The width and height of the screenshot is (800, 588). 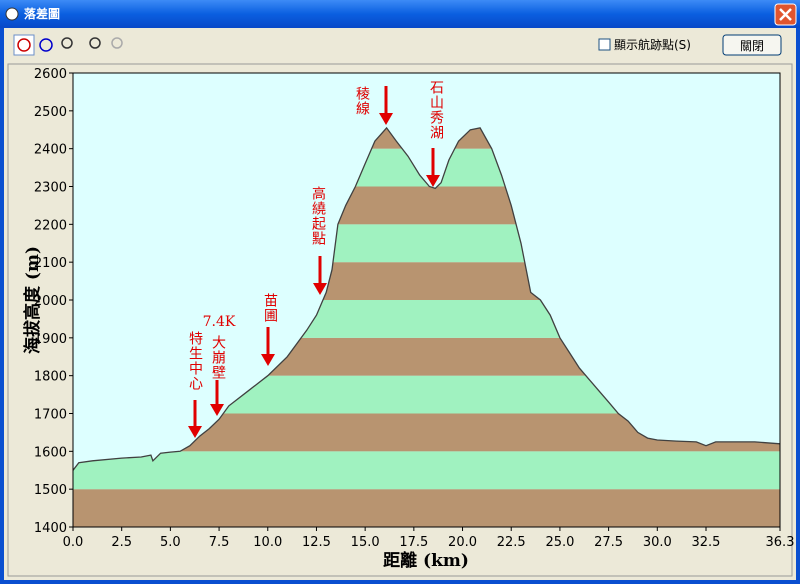 I want to click on tool-target-icon, so click(x=24, y=45).